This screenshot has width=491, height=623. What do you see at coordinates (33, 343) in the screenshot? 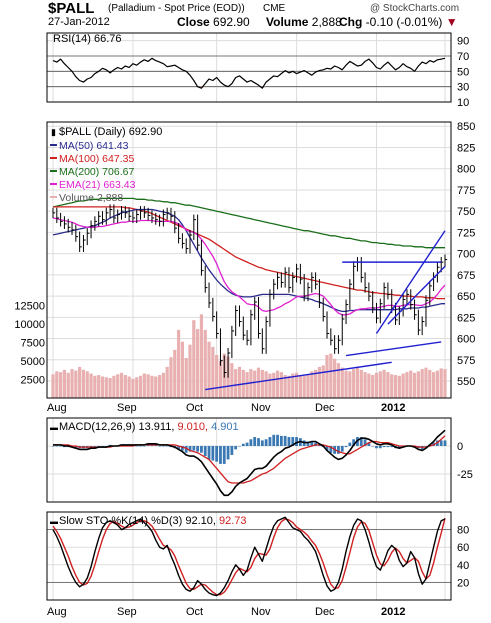
I see `volume-tick-label: 7500` at bounding box center [33, 343].